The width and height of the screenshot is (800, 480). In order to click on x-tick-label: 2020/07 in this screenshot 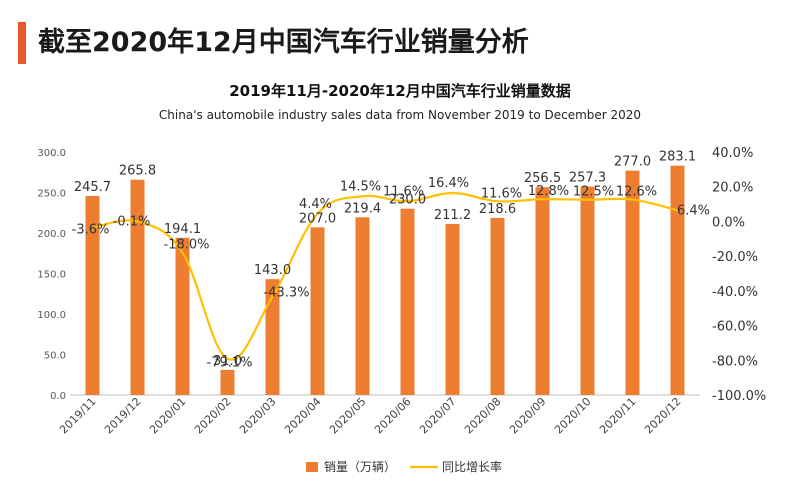, I will do `click(438, 416)`.